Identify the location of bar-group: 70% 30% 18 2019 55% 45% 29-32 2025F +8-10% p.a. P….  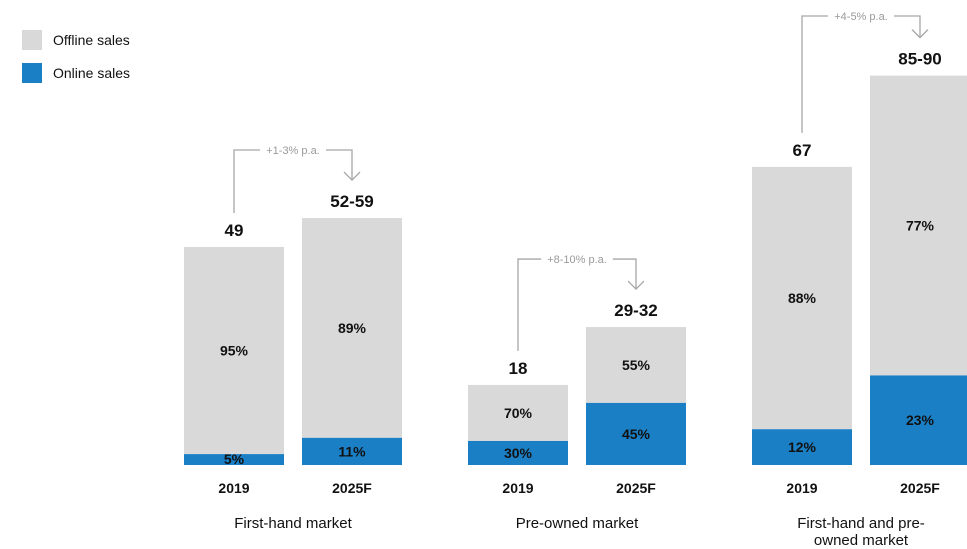
(577, 393).